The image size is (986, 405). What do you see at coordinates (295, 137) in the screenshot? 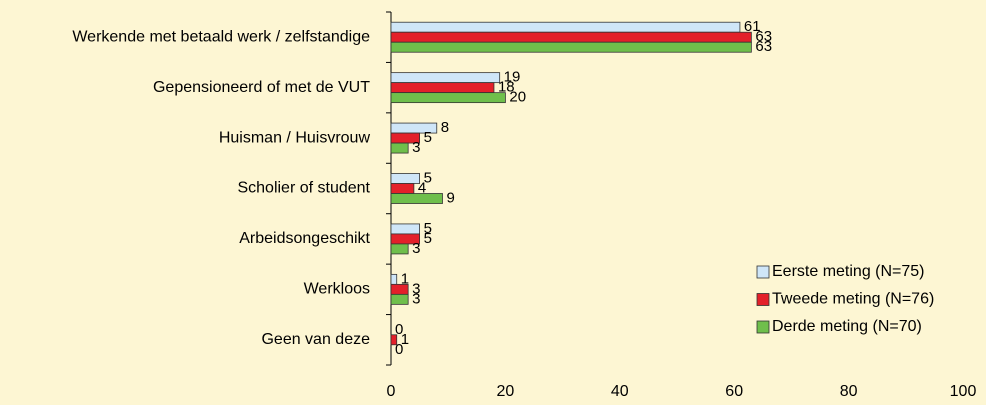
I see `category-label: Huisman / Huisvrouw` at bounding box center [295, 137].